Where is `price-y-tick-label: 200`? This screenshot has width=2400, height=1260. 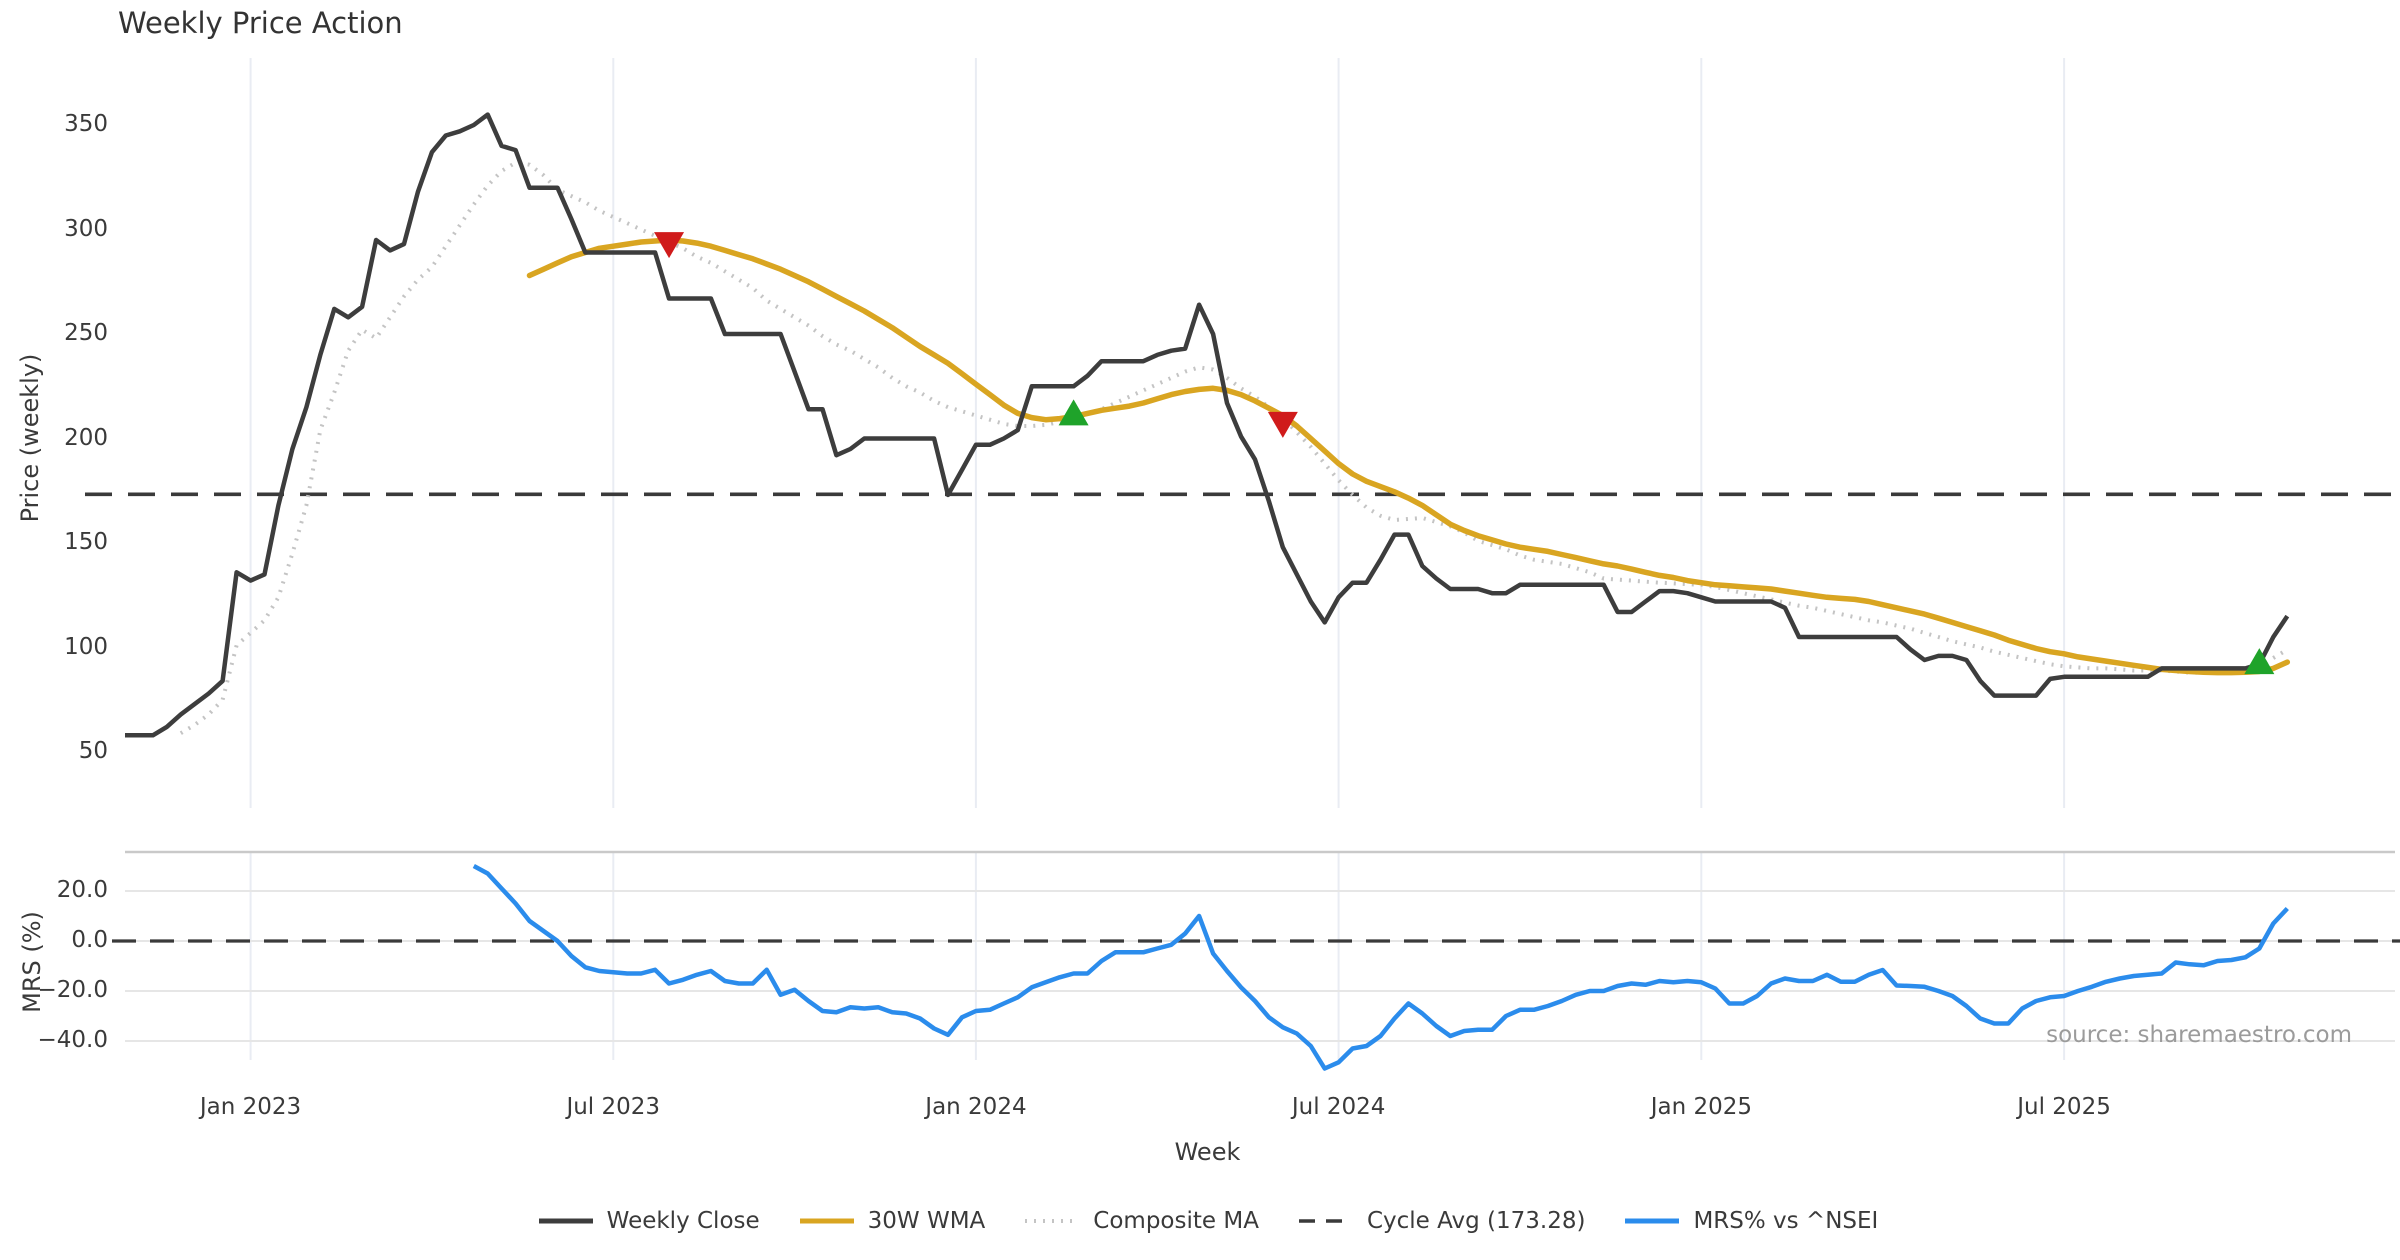
price-y-tick-label: 200 is located at coordinates (86, 437).